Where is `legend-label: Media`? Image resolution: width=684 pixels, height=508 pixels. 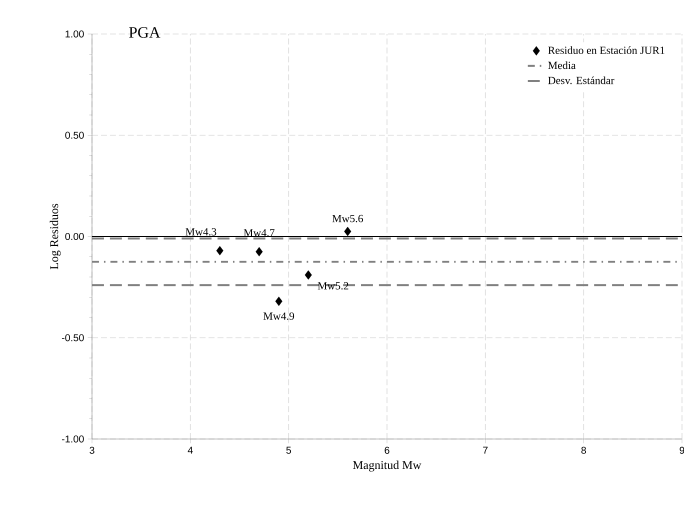 legend-label: Media is located at coordinates (562, 65).